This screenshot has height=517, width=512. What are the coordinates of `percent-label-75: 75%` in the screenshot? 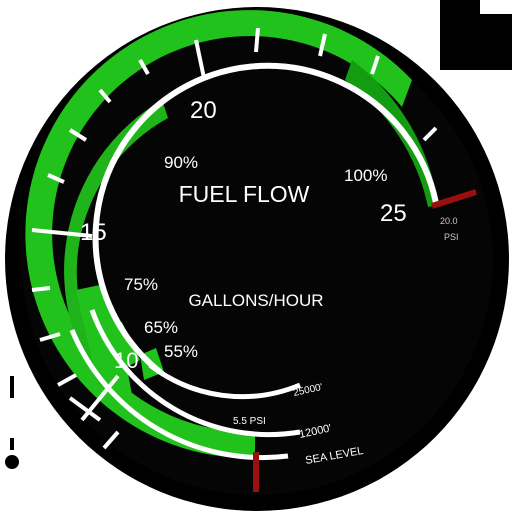 It's located at (141, 284).